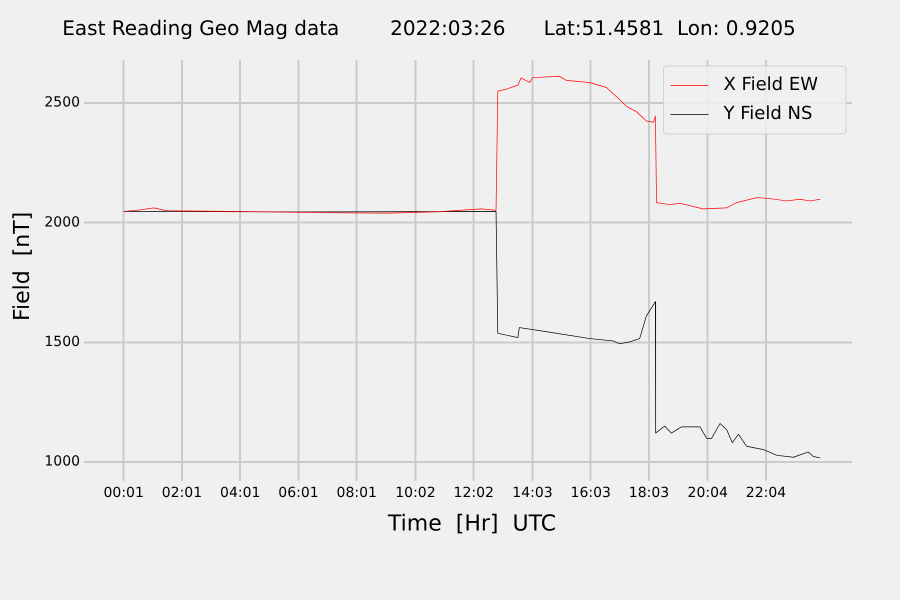 Image resolution: width=900 pixels, height=600 pixels. I want to click on y-tick-label: 1500, so click(62, 342).